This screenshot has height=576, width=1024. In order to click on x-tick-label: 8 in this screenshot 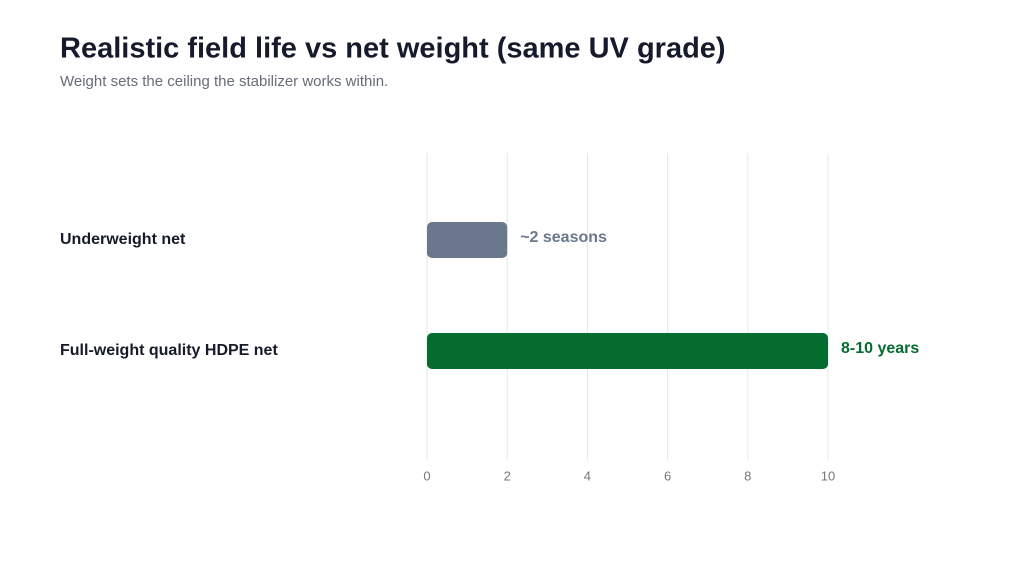, I will do `click(747, 475)`.